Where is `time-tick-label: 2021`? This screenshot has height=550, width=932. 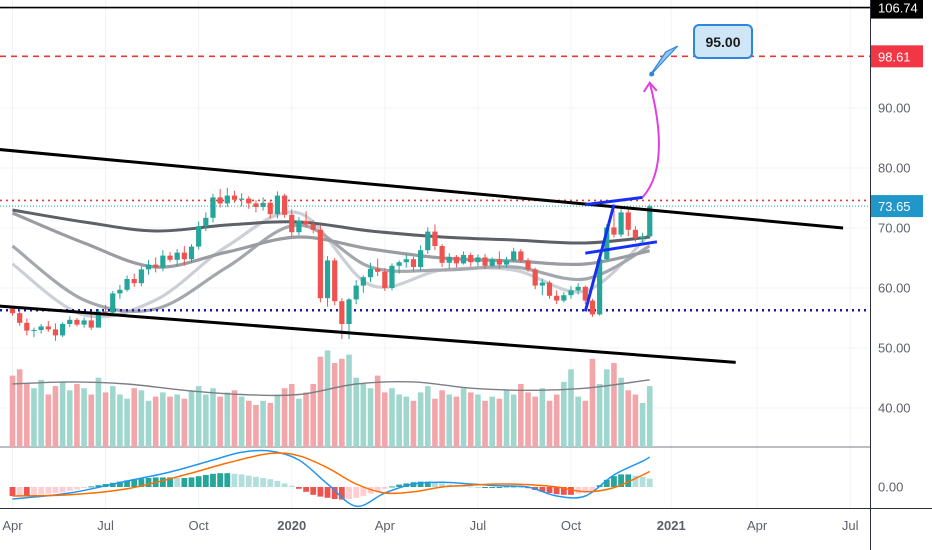 time-tick-label: 2021 is located at coordinates (671, 525).